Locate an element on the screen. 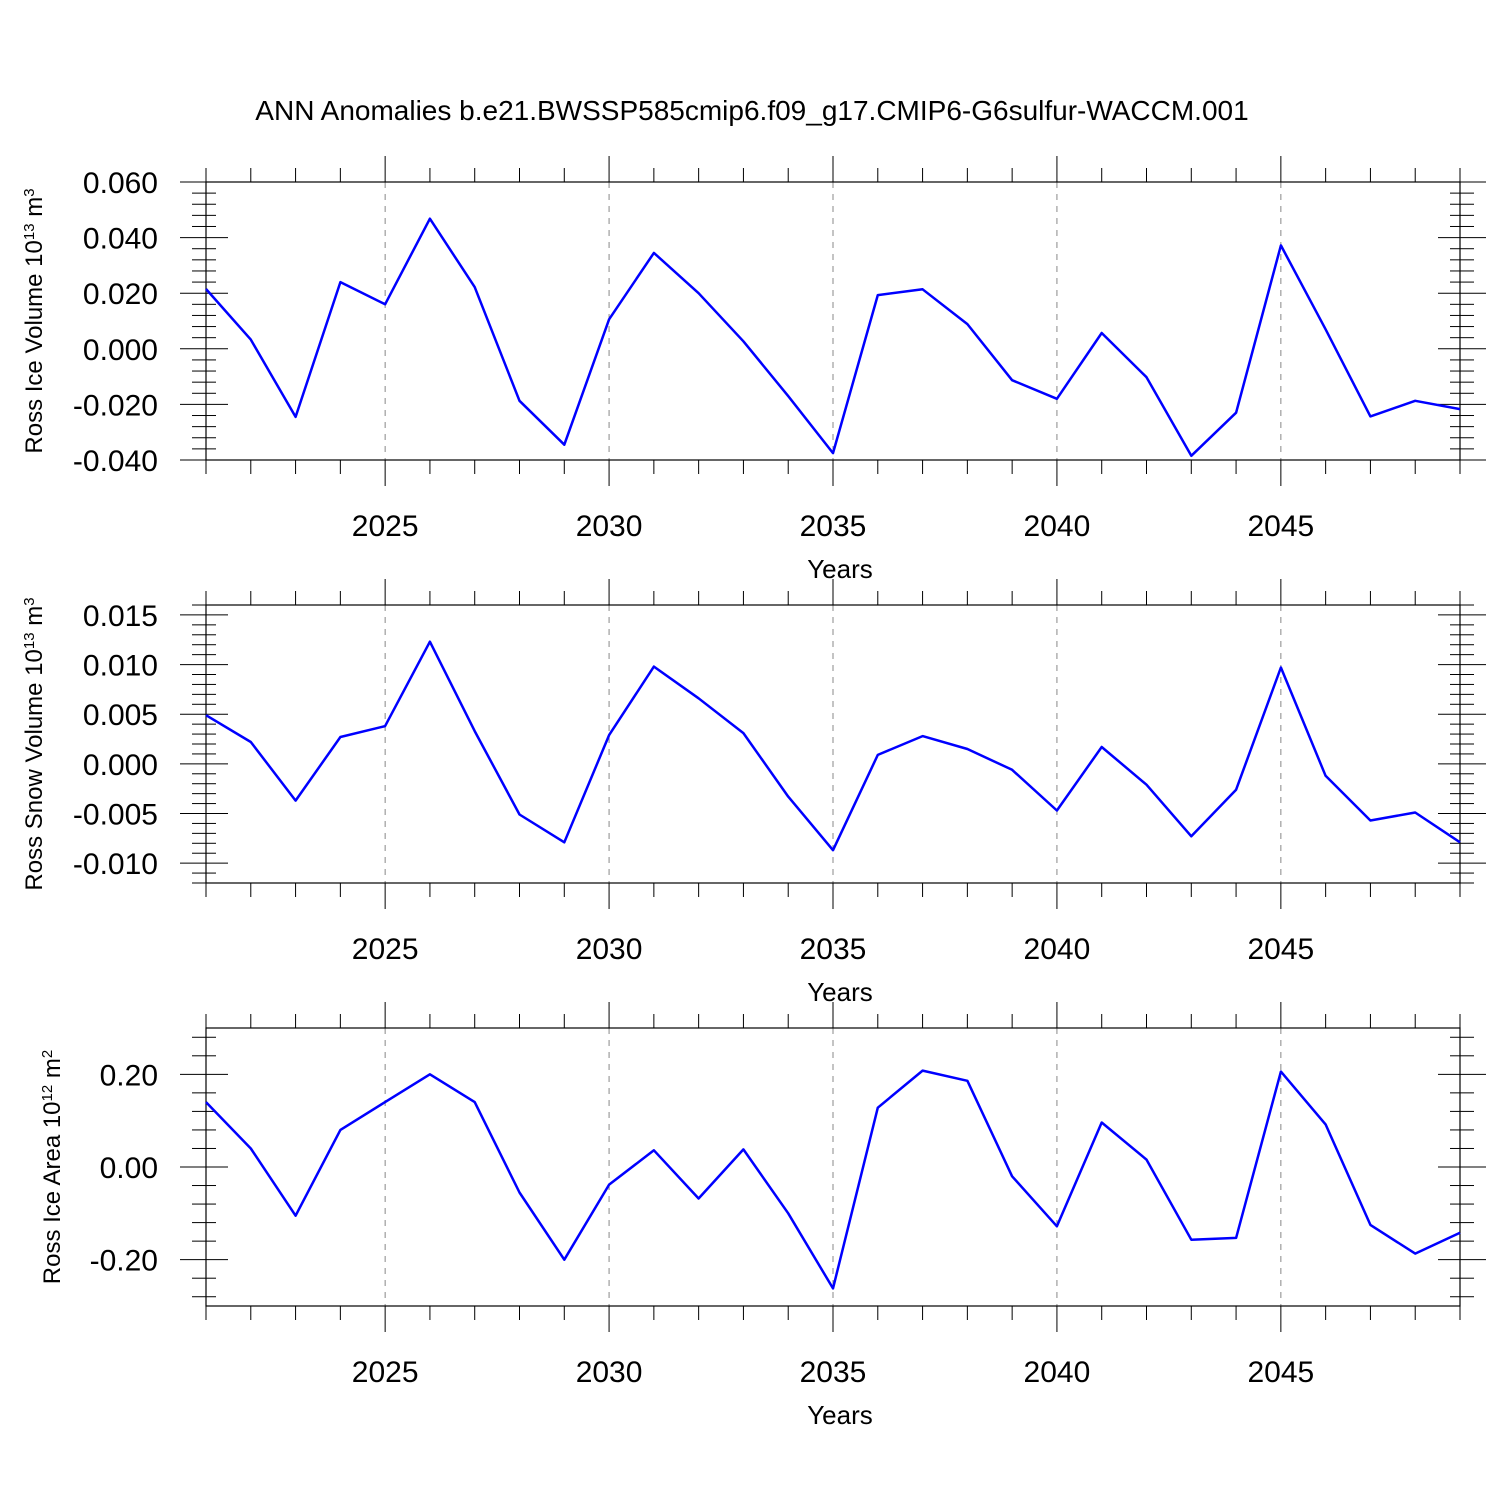 This screenshot has height=1500, width=1500. y-tick-label: -0.020 is located at coordinates (115, 405).